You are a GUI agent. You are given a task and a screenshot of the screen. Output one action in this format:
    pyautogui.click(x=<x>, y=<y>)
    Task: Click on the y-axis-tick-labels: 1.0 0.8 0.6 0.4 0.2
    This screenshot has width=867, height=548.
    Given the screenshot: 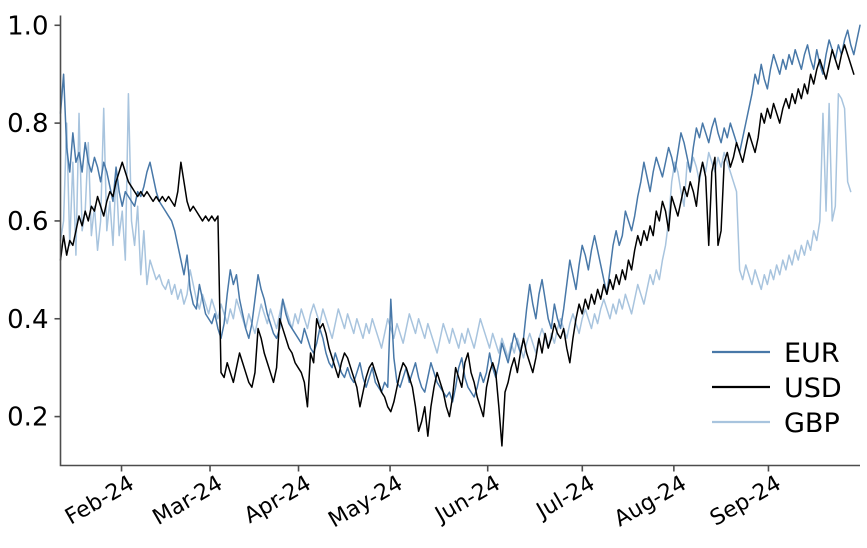 What is the action you would take?
    pyautogui.click(x=27, y=221)
    